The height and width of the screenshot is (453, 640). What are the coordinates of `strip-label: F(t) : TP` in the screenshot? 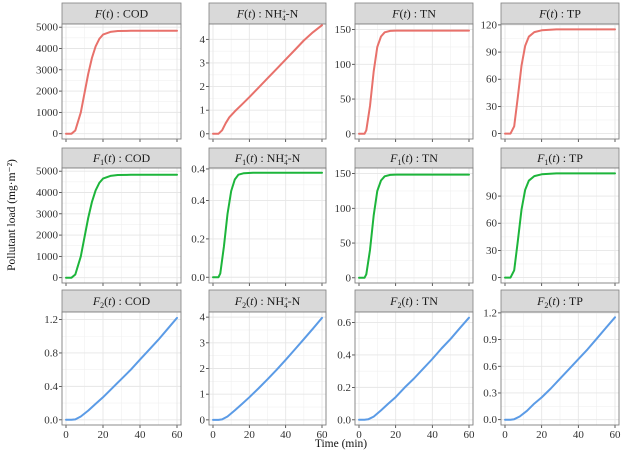 It's located at (559, 14).